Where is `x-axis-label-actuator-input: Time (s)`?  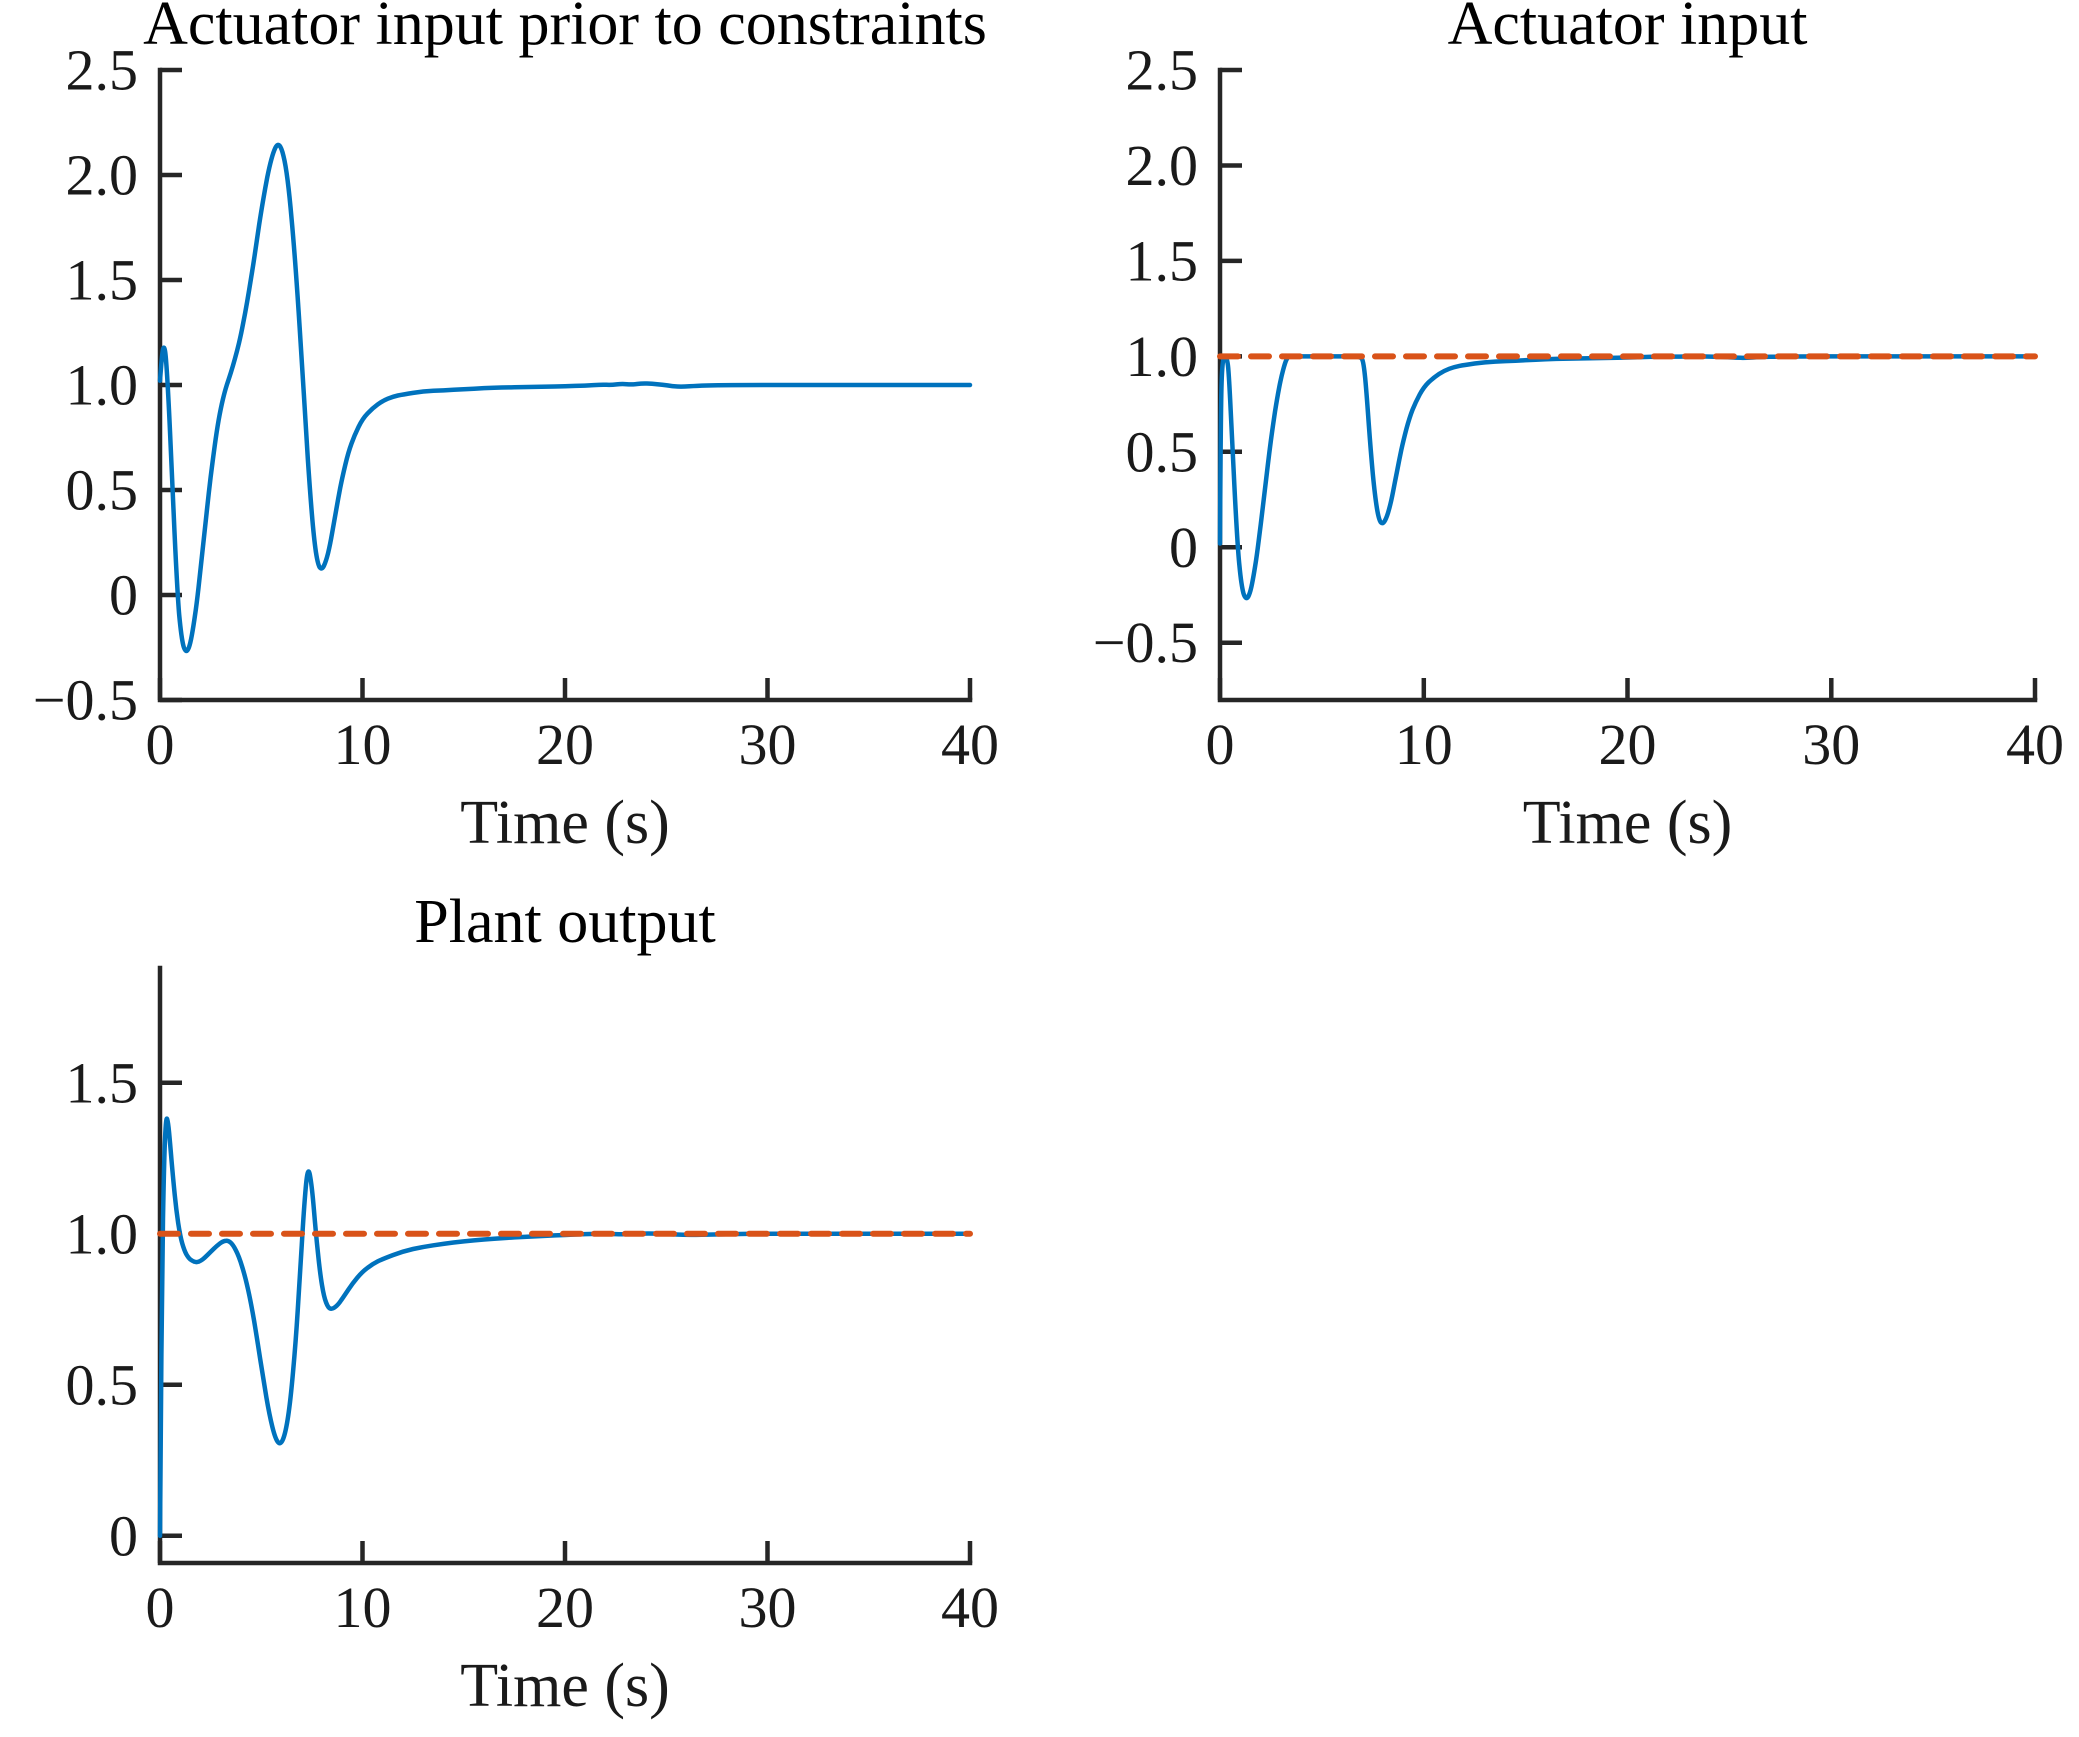
x-axis-label-actuator-input: Time (s) is located at coordinates (1627, 823).